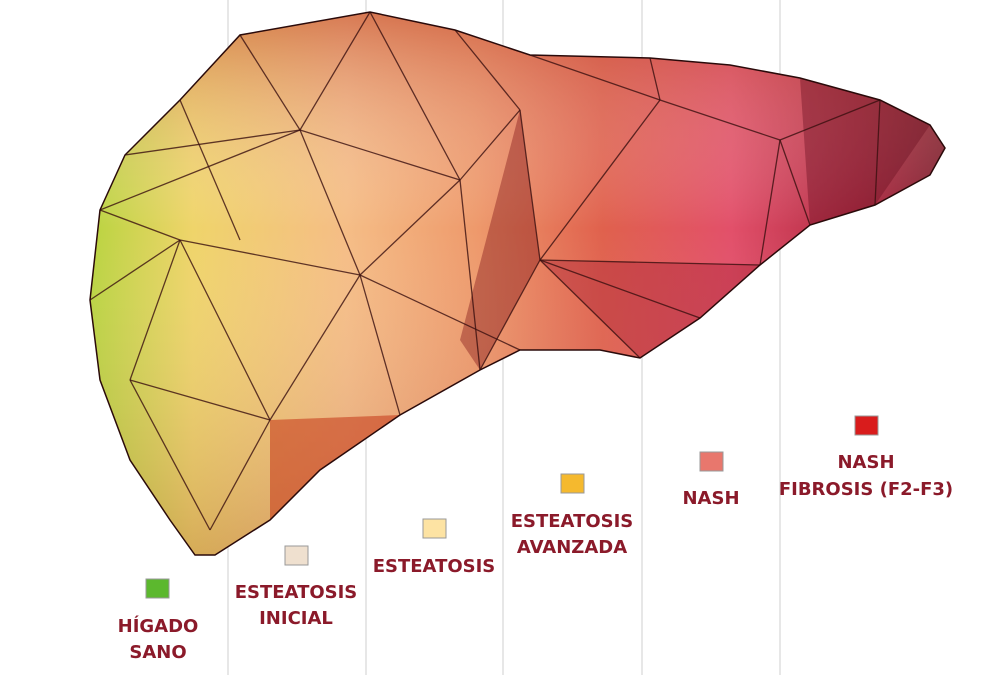 This screenshot has width=984, height=696. I want to click on stage-label: HÍGADO, so click(158, 626).